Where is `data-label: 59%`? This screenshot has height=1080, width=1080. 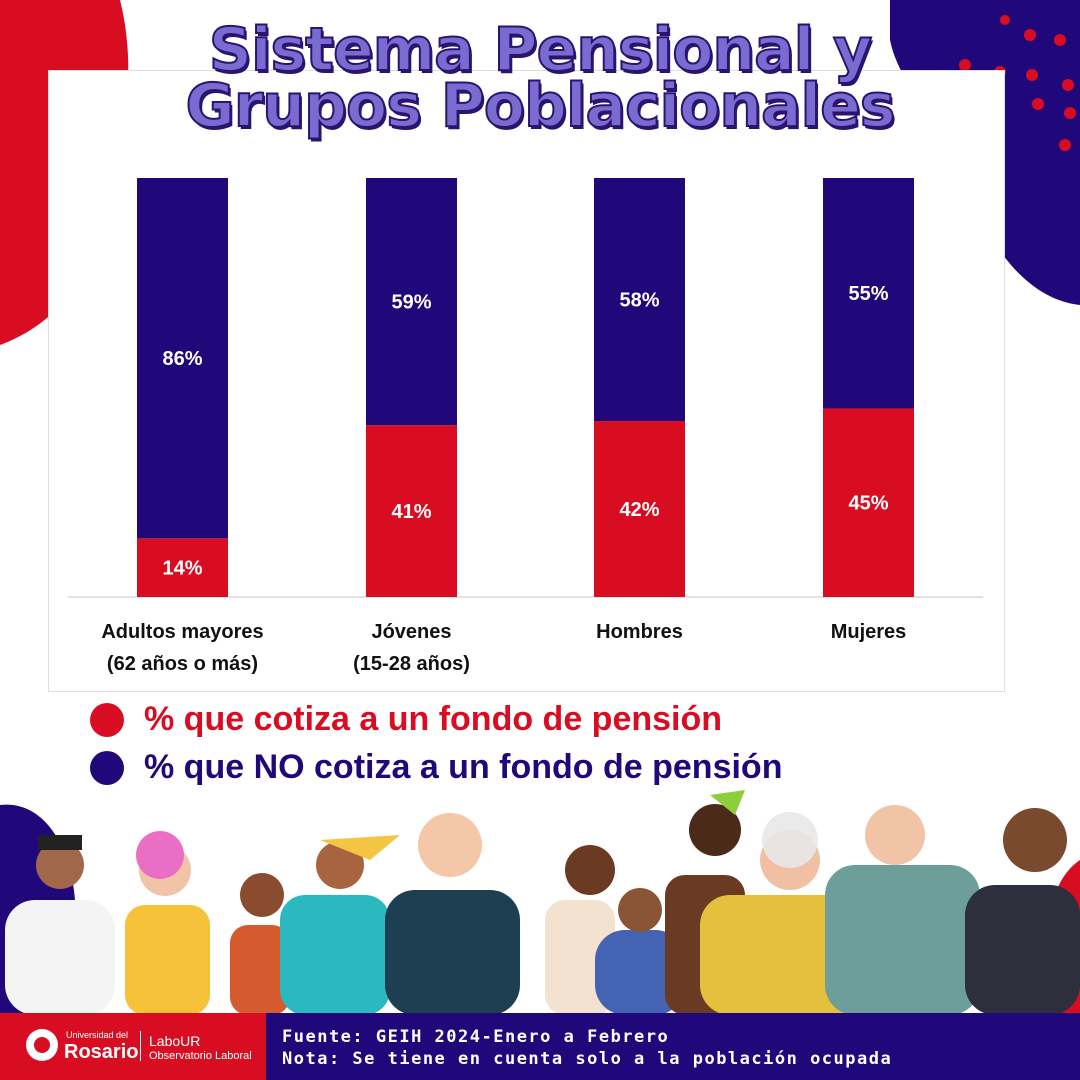 data-label: 59% is located at coordinates (411, 303).